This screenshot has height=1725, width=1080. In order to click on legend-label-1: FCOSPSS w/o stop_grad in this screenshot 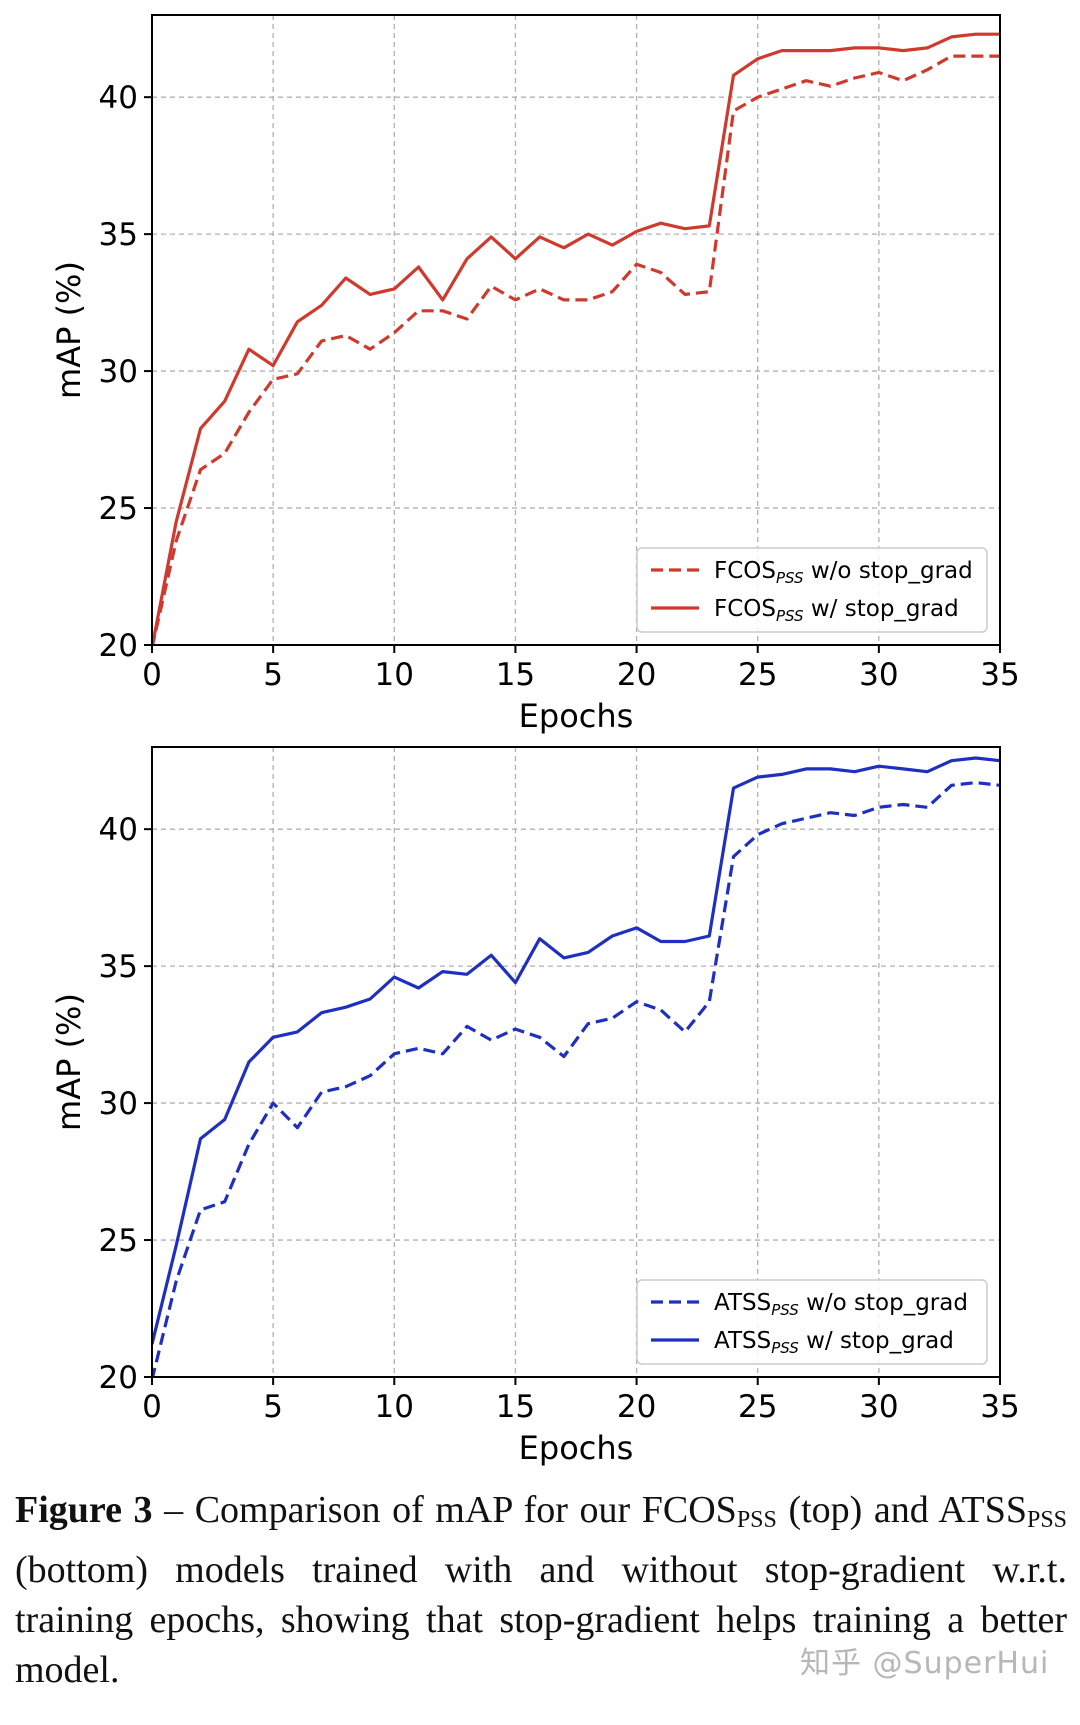, I will do `click(843, 572)`.